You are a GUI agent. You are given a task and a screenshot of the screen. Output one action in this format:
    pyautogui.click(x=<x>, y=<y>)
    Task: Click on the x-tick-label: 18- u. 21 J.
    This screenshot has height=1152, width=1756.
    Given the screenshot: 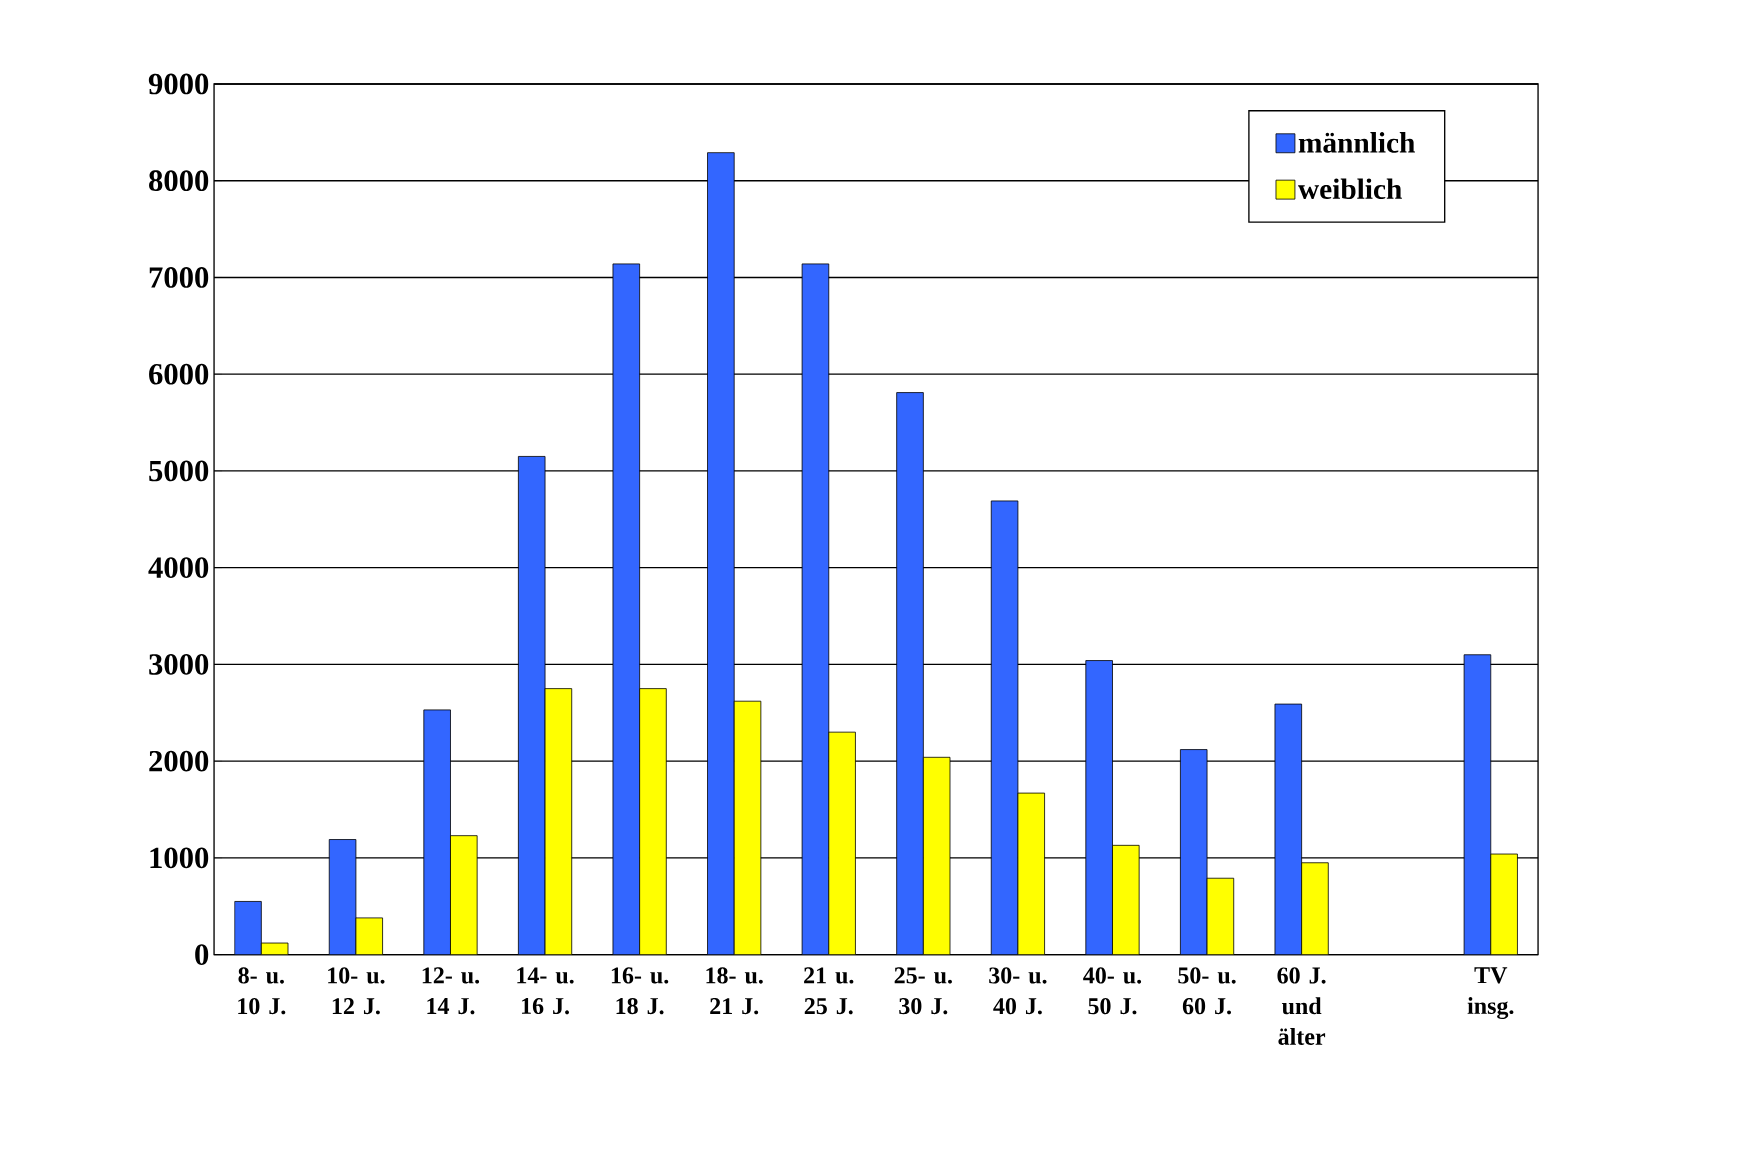 What is the action you would take?
    pyautogui.click(x=734, y=991)
    